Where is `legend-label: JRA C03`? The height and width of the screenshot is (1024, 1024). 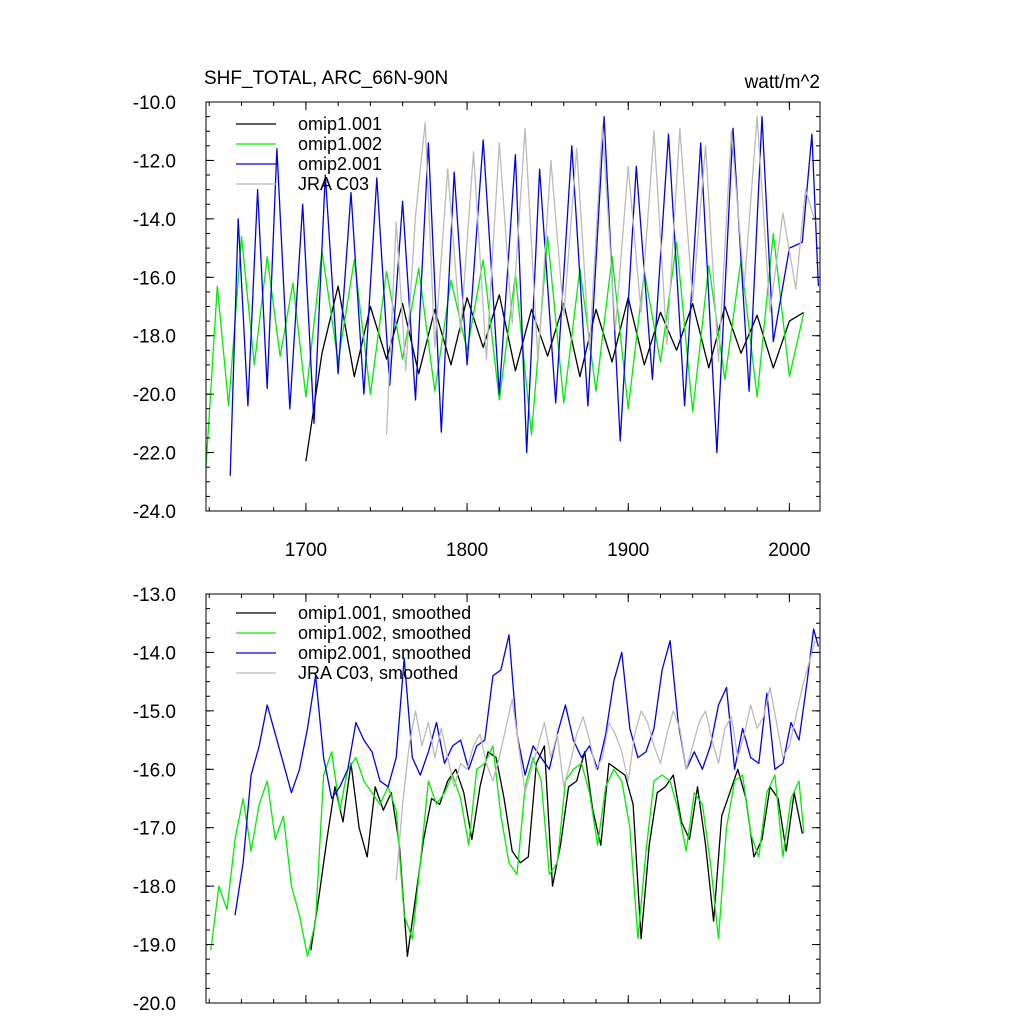 legend-label: JRA C03 is located at coordinates (333, 184).